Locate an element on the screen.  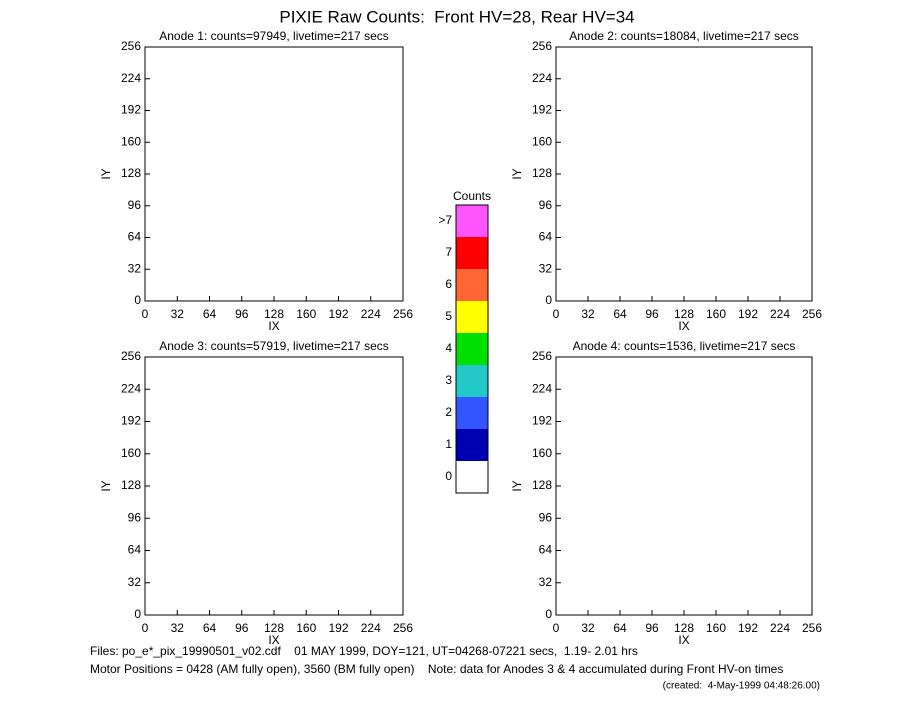
colorbar-label: 4 is located at coordinates (448, 348).